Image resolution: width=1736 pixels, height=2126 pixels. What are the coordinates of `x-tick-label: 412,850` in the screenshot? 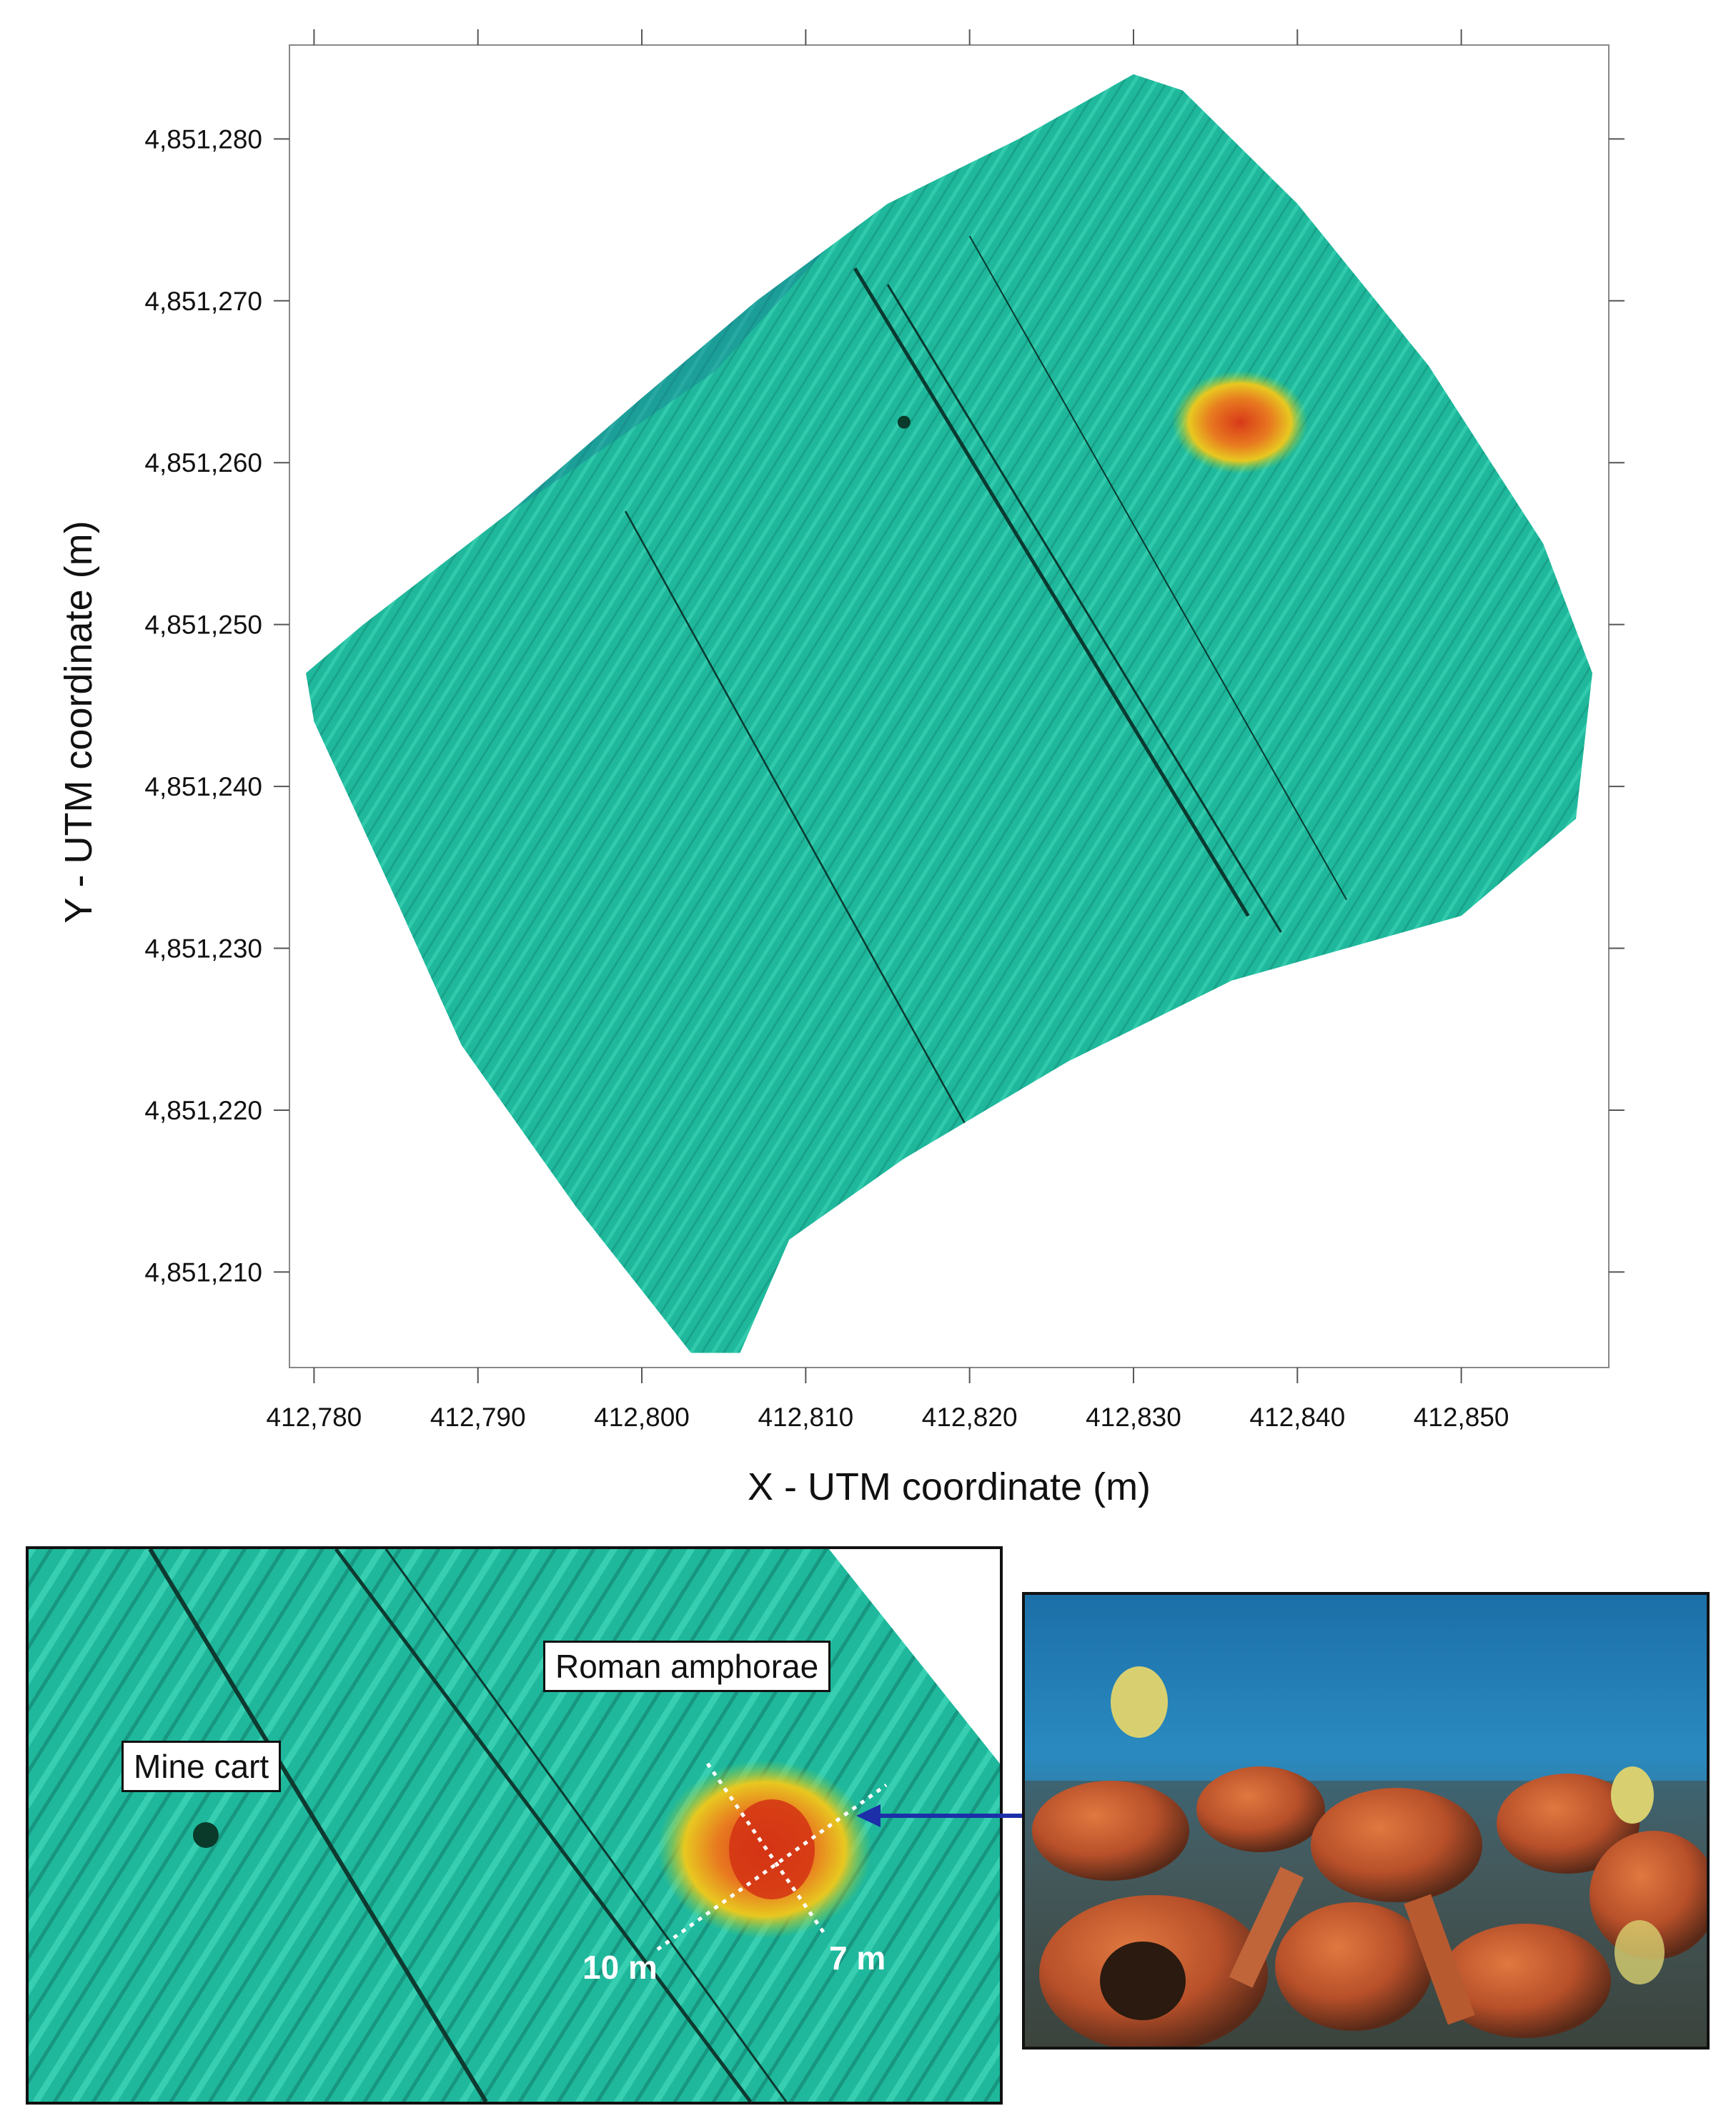 It's located at (1461, 1417).